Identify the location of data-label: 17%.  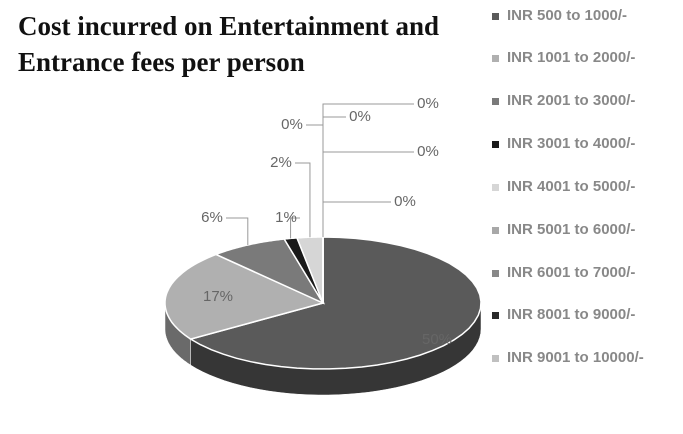
(218, 296).